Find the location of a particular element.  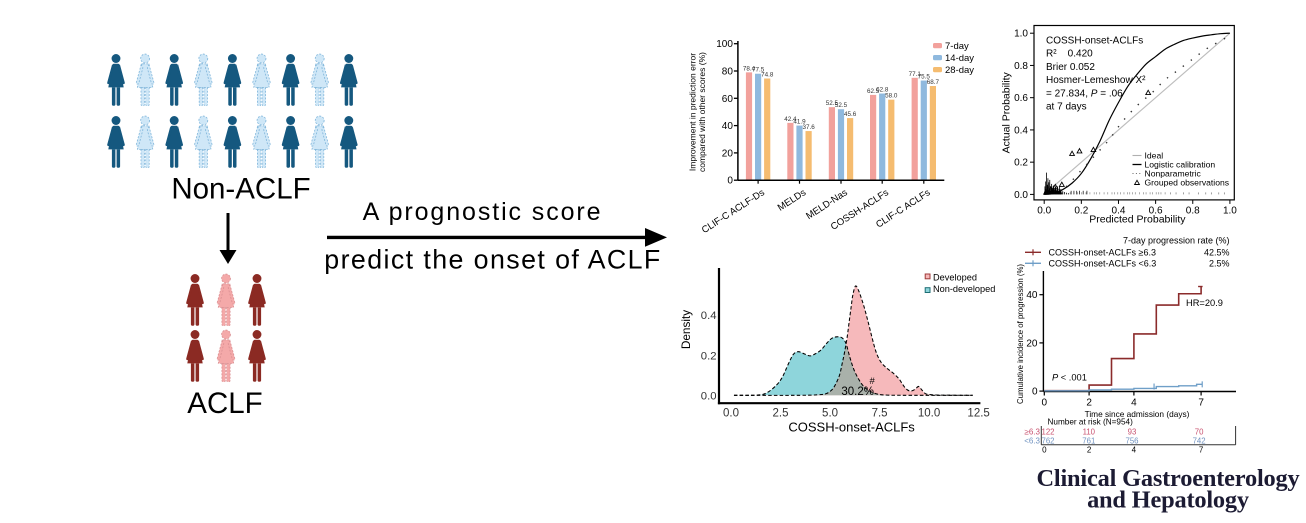

svg-text: <6.3 is located at coordinates (1032, 440).